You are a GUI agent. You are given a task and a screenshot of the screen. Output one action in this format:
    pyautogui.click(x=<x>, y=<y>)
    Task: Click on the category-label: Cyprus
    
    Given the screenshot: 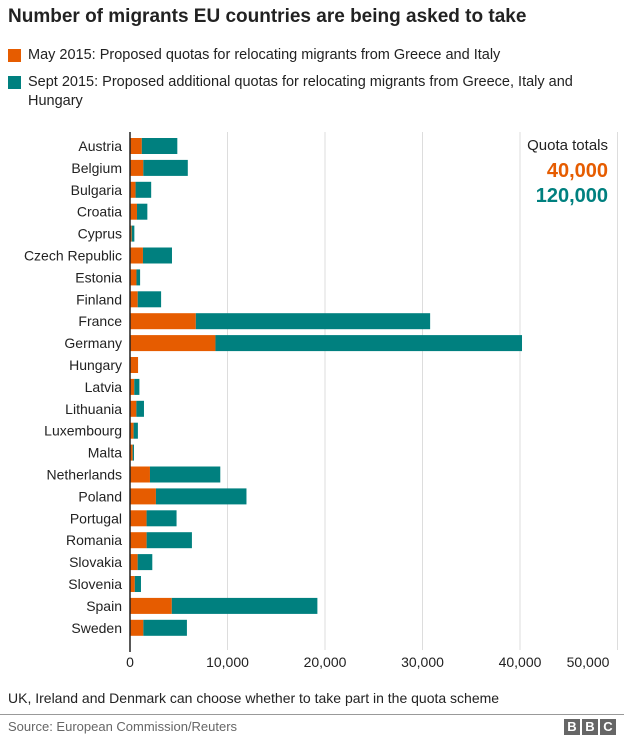 What is the action you would take?
    pyautogui.click(x=100, y=234)
    